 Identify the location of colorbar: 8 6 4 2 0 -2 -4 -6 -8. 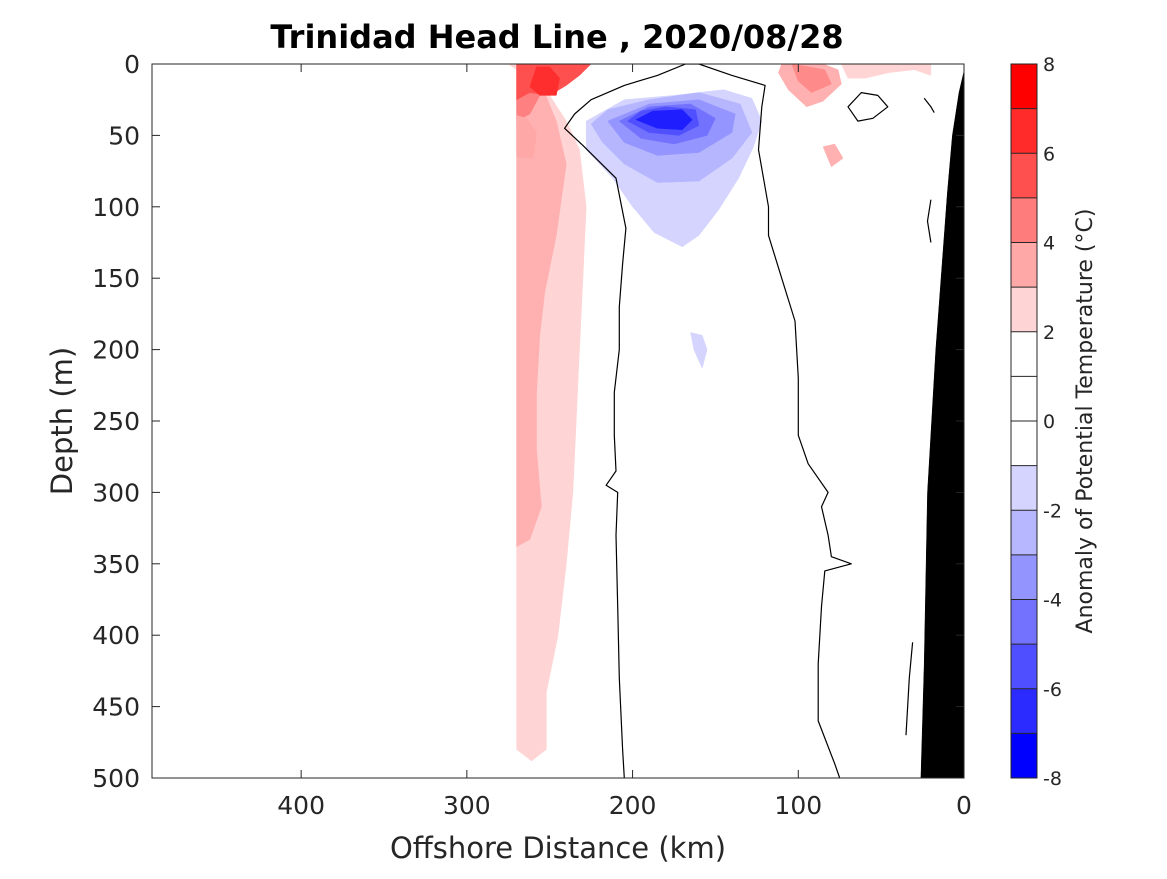
(1036, 422).